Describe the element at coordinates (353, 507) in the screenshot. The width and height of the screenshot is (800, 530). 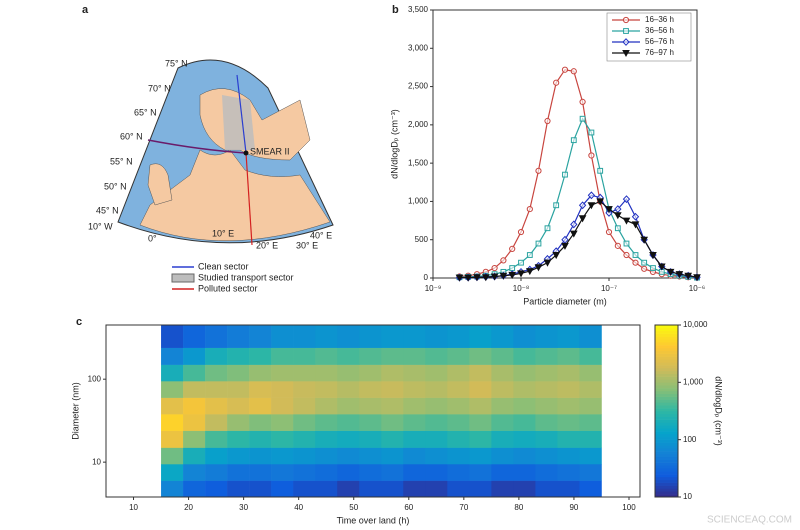
I see `x-tick-label: 50` at that location.